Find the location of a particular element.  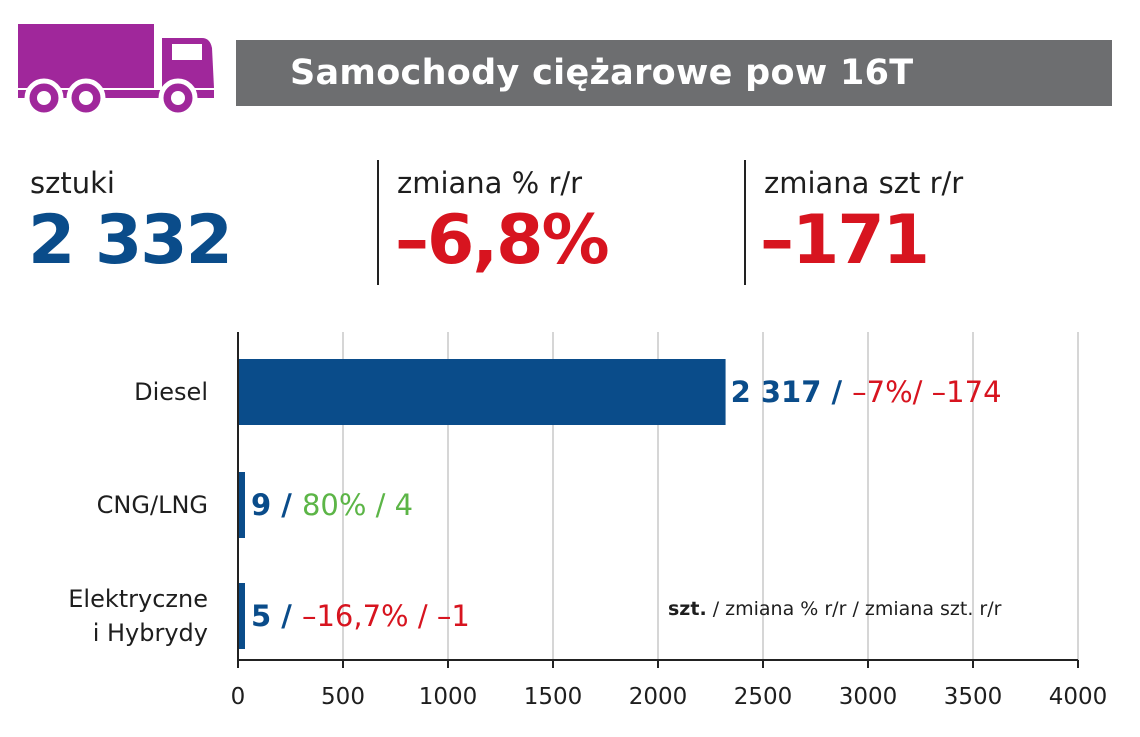

x-tick-label: 1500 is located at coordinates (553, 697).